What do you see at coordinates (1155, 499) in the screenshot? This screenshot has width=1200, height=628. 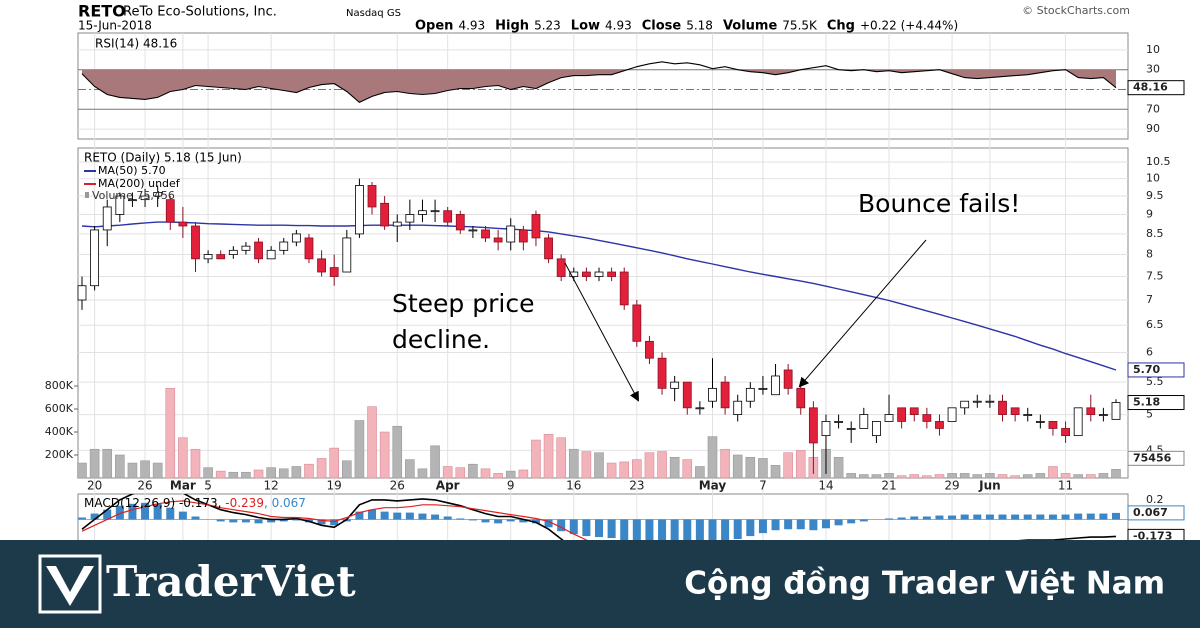 I see `macd-tick-label: 0.2` at bounding box center [1155, 499].